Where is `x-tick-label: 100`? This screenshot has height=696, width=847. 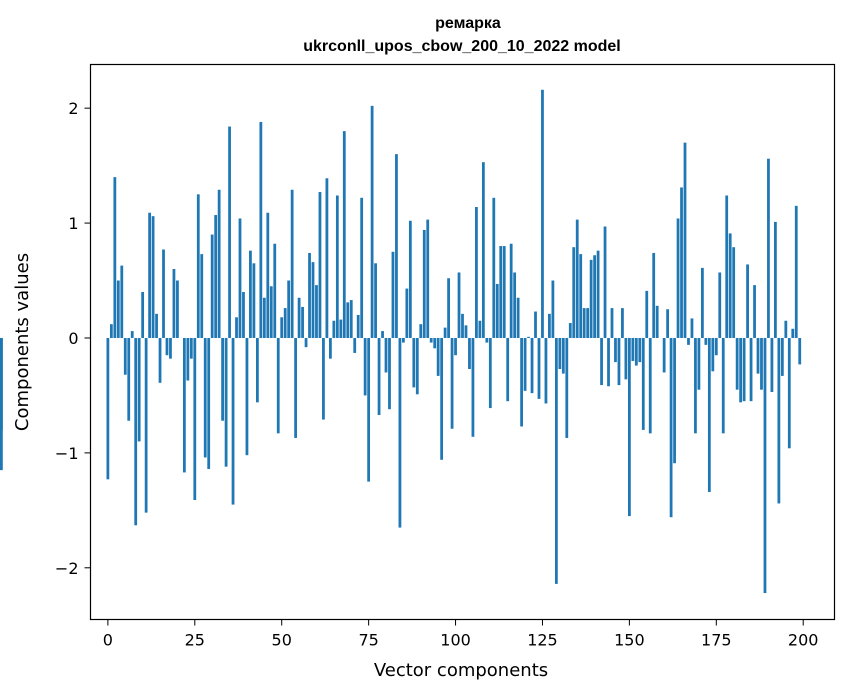 x-tick-label: 100 is located at coordinates (455, 640).